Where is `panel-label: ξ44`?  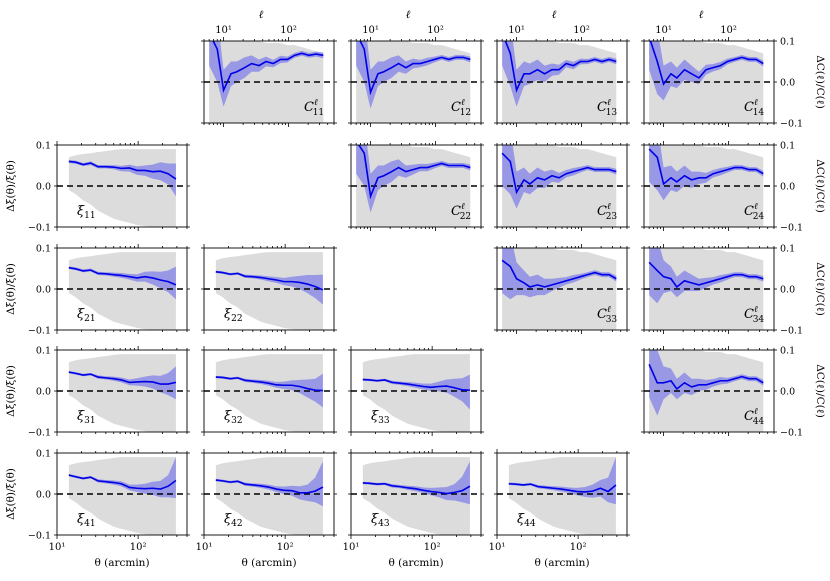 panel-label: ξ44 is located at coordinates (526, 520).